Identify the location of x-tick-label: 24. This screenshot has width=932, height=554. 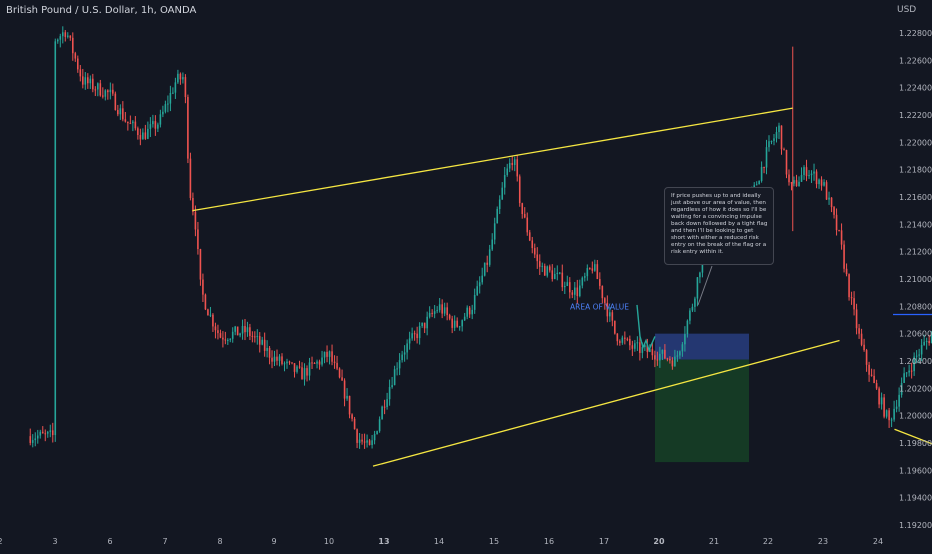
(878, 541).